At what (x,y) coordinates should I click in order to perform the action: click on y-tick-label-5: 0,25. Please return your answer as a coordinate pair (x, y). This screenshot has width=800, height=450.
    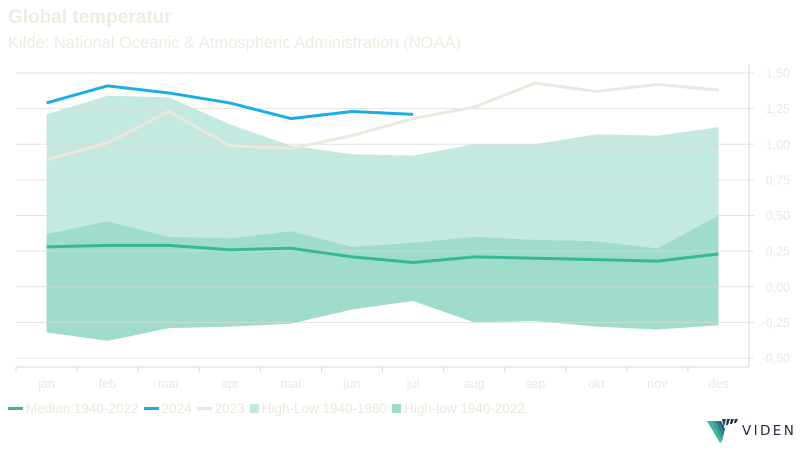
    Looking at the image, I should click on (778, 252).